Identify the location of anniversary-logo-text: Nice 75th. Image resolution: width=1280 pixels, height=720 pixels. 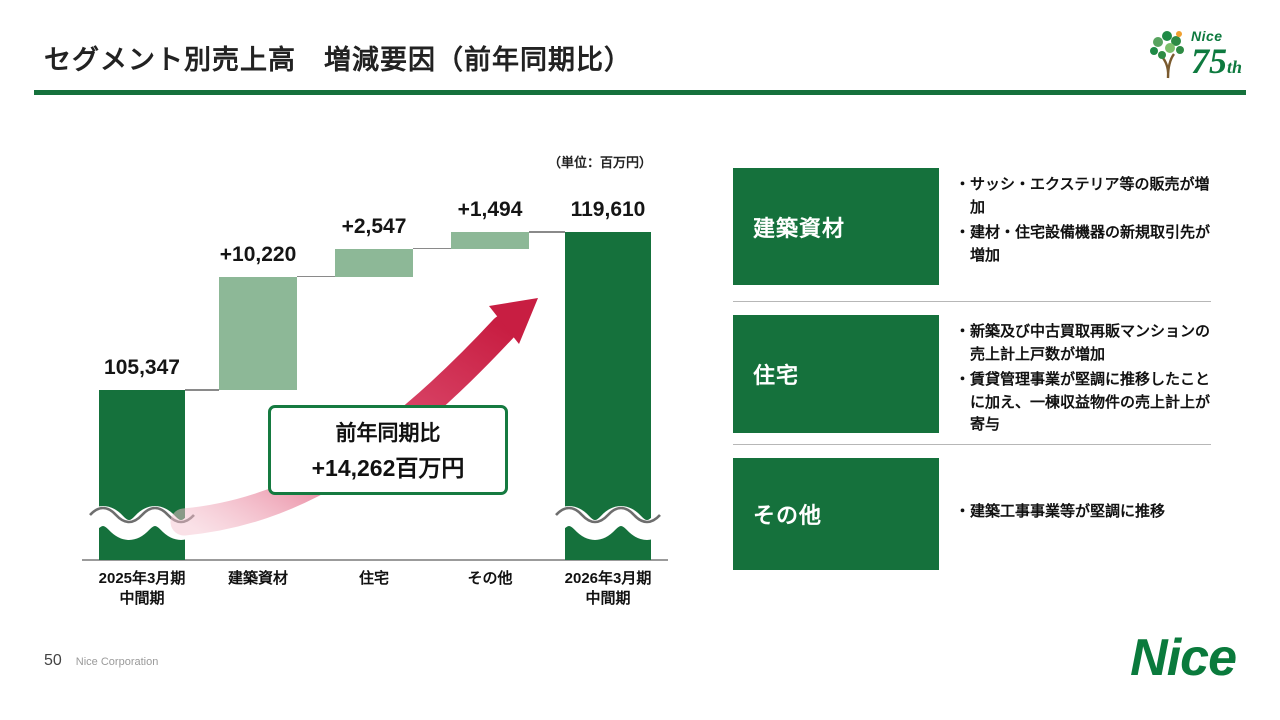
(1216, 54).